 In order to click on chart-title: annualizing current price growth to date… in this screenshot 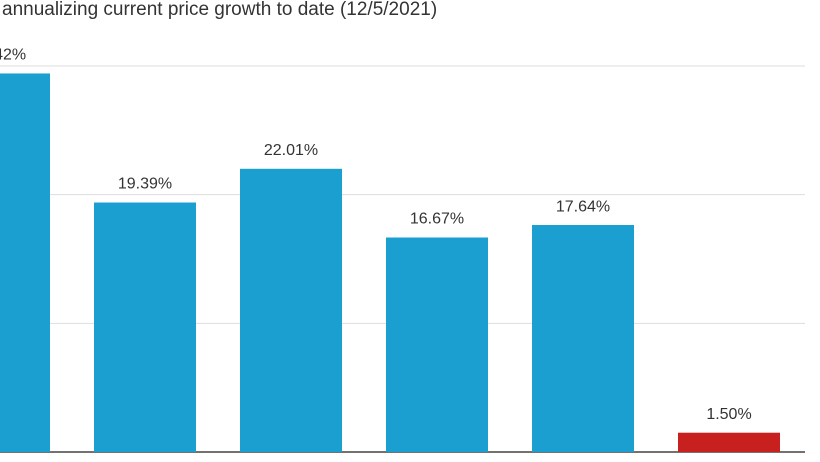, I will do `click(219, 10)`.